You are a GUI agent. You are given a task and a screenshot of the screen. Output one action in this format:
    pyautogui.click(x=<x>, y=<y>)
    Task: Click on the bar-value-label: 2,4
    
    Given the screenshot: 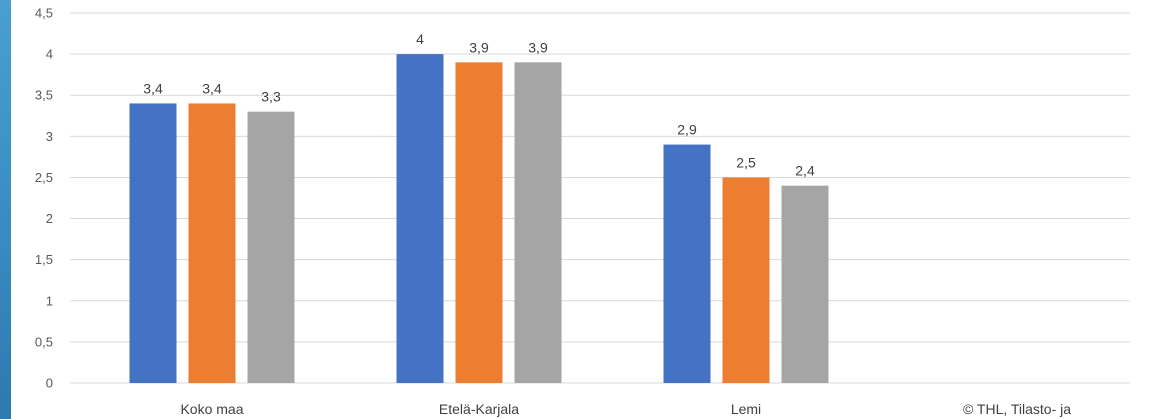 What is the action you would take?
    pyautogui.click(x=805, y=171)
    